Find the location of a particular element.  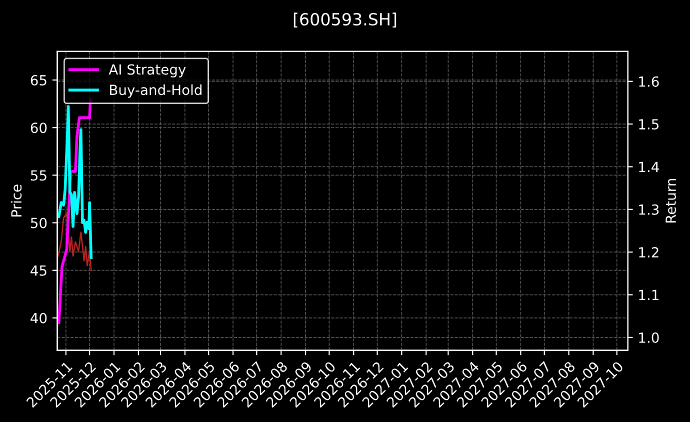

y-tick-label: 45 is located at coordinates (38, 270).